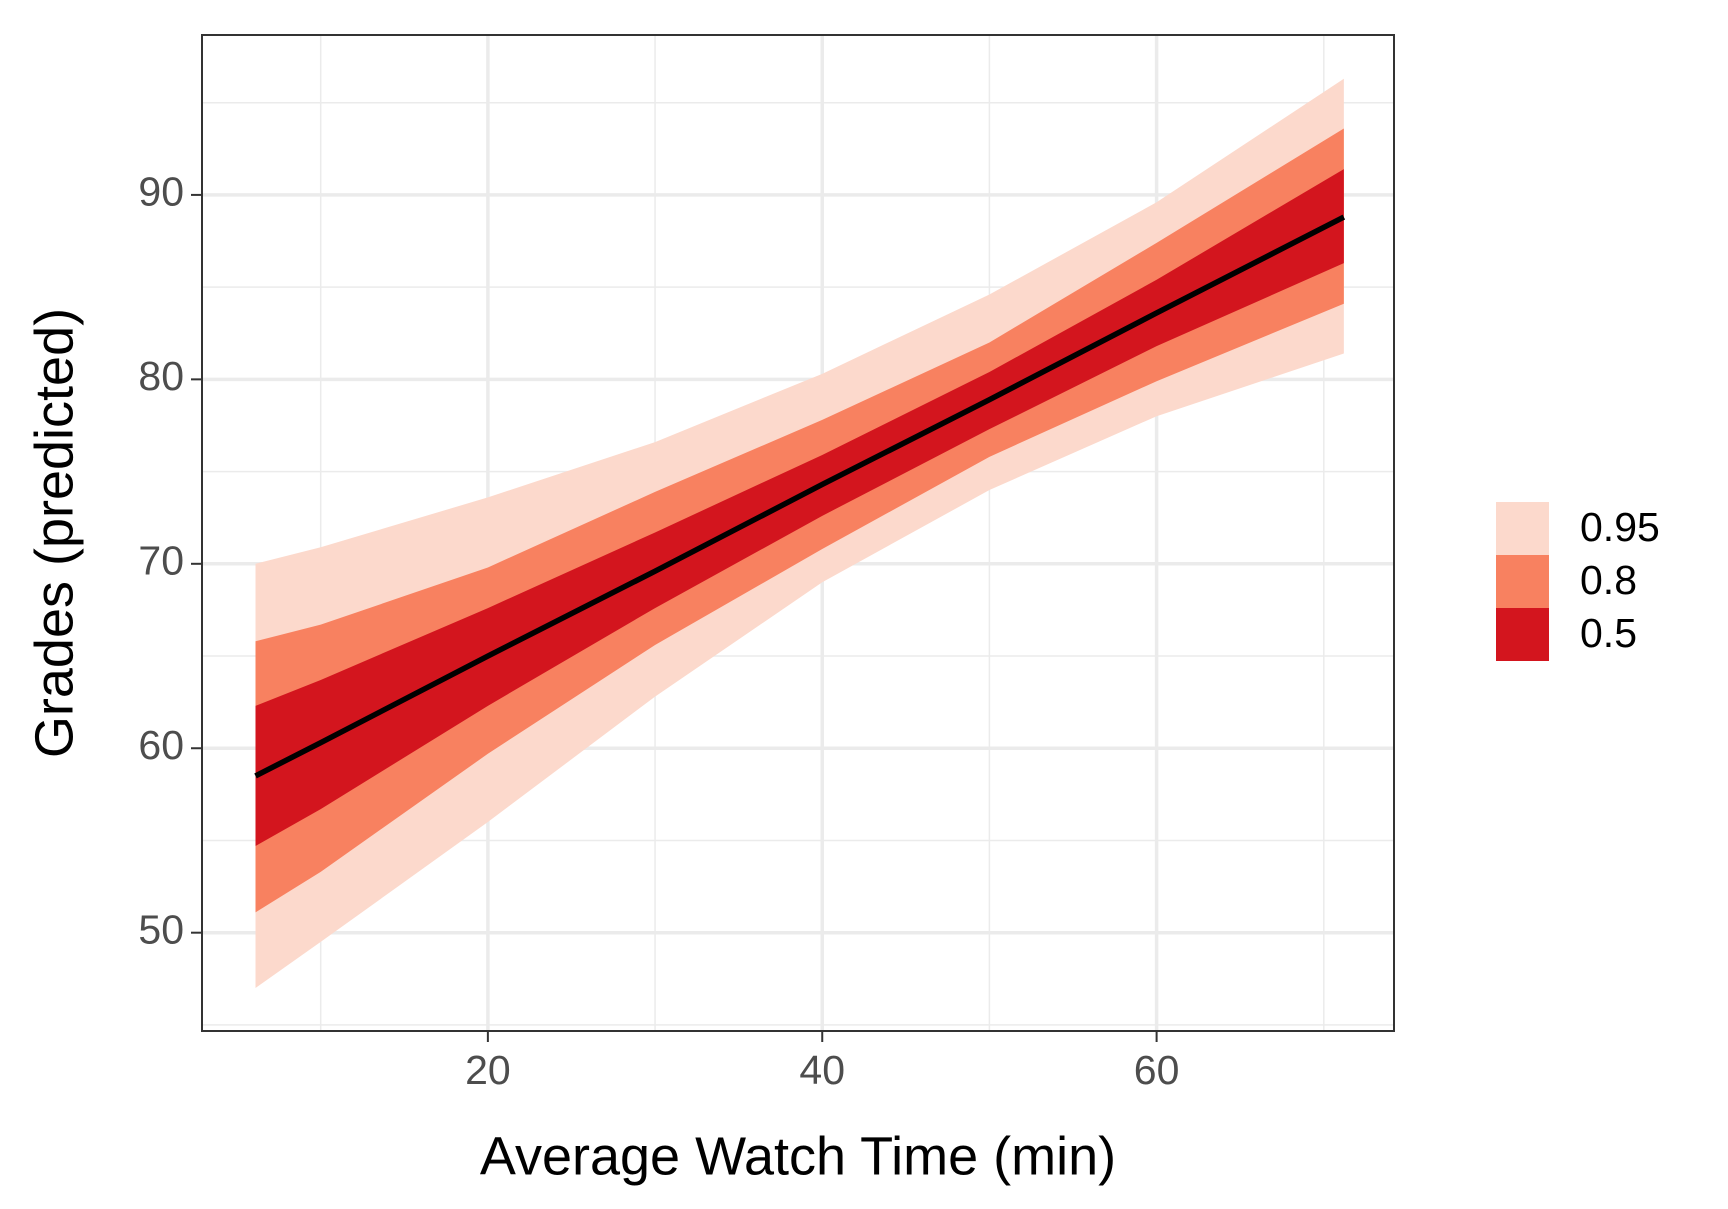 The image size is (1728, 1209). What do you see at coordinates (1157, 1070) in the screenshot?
I see `x-tick-label: 60` at bounding box center [1157, 1070].